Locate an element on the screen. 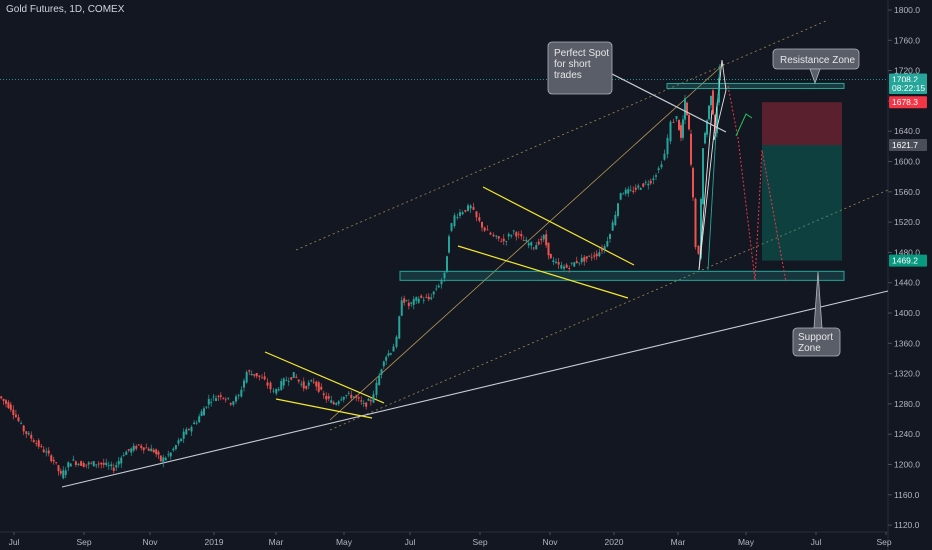 This screenshot has width=932, height=550. callout-text-spot: trades is located at coordinates (568, 75).